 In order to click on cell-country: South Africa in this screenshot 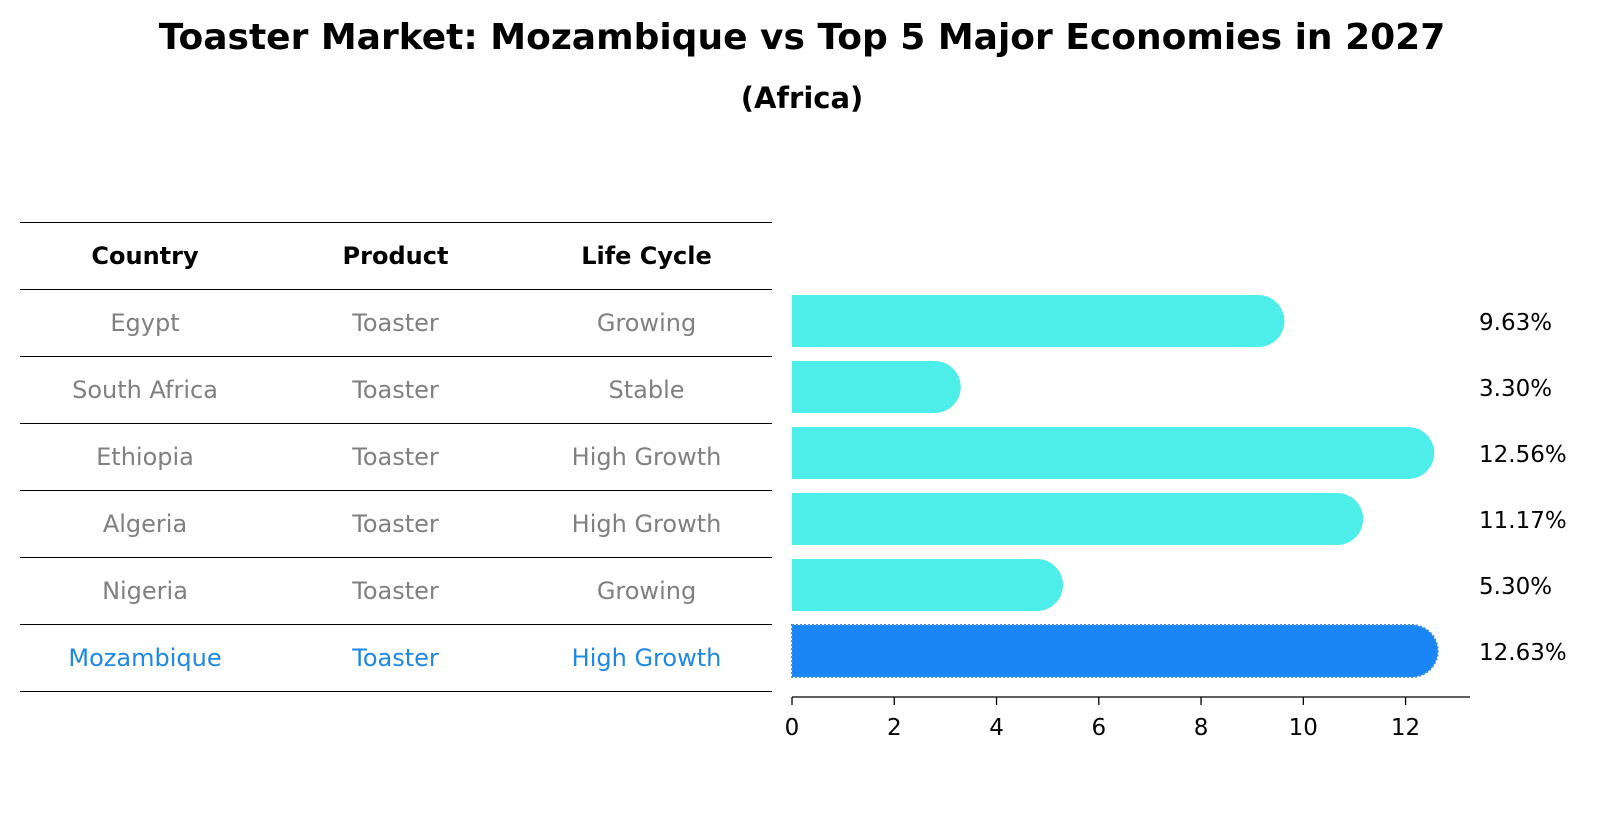, I will do `click(145, 390)`.